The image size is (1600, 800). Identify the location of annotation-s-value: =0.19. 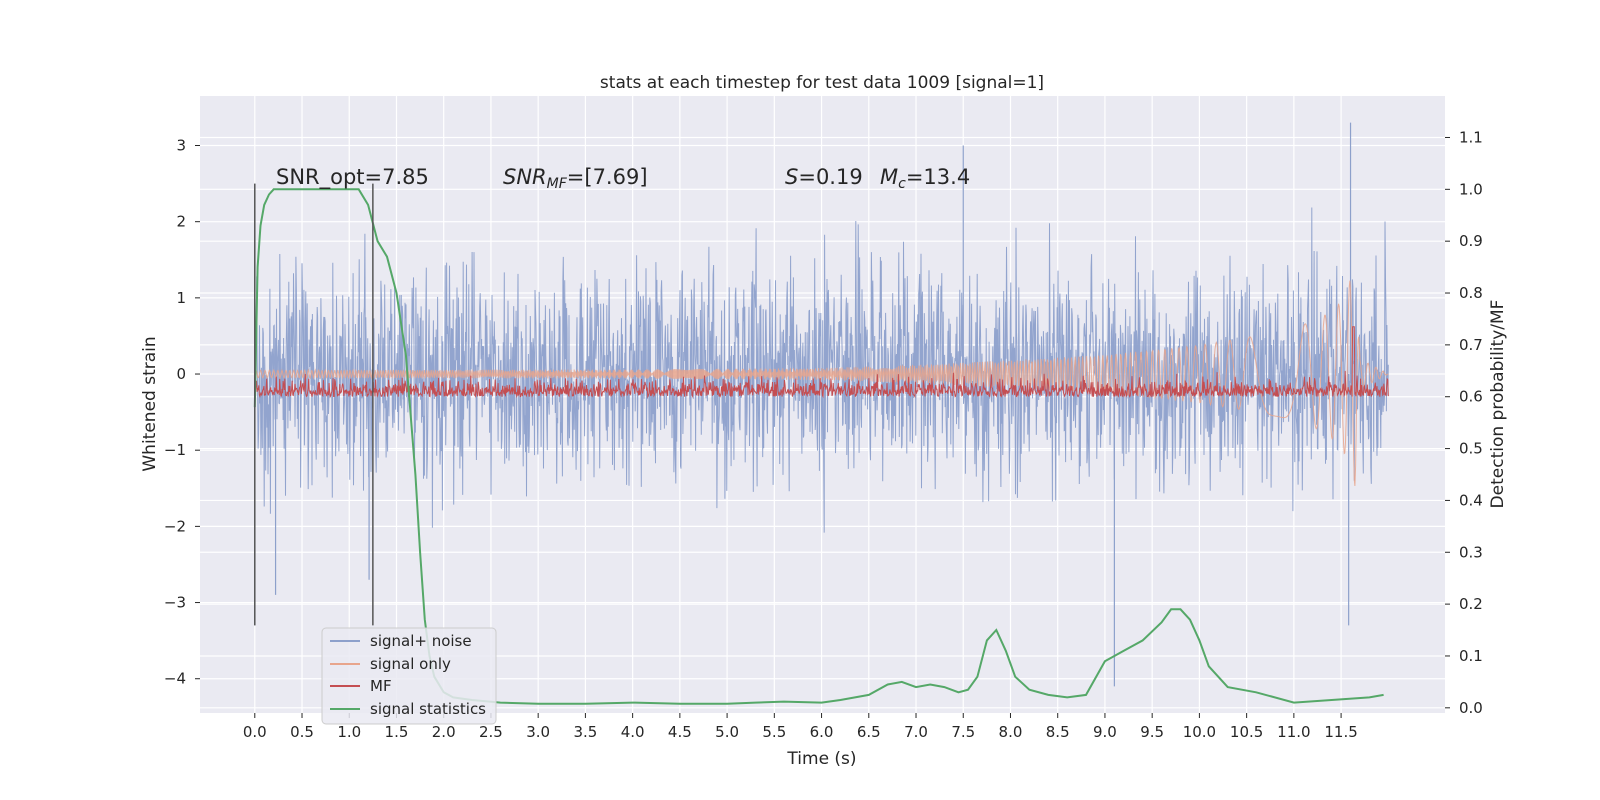
(830, 177).